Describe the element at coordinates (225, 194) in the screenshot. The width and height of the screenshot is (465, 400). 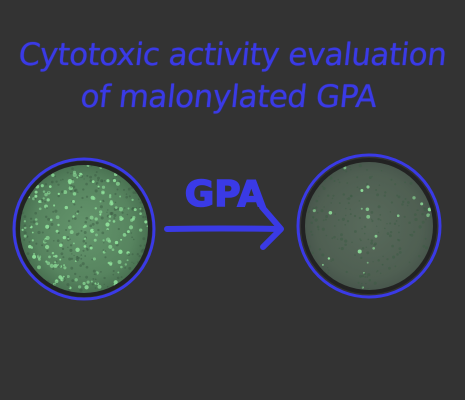
I see `arrow-label: GPA` at that location.